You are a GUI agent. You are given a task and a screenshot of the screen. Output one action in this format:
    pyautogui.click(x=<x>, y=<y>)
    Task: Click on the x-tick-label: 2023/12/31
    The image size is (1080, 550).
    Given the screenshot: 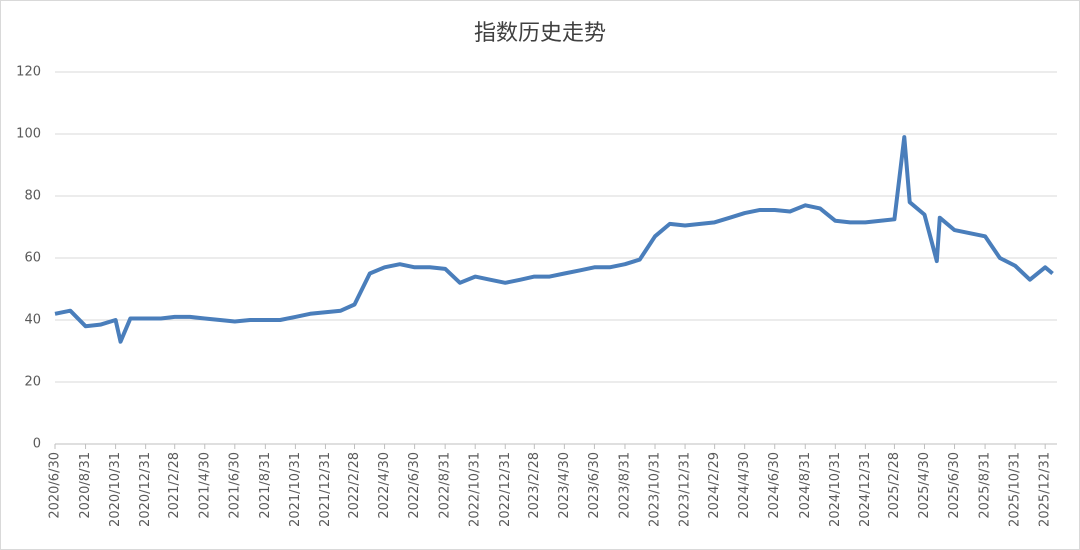 What is the action you would take?
    pyautogui.click(x=685, y=489)
    